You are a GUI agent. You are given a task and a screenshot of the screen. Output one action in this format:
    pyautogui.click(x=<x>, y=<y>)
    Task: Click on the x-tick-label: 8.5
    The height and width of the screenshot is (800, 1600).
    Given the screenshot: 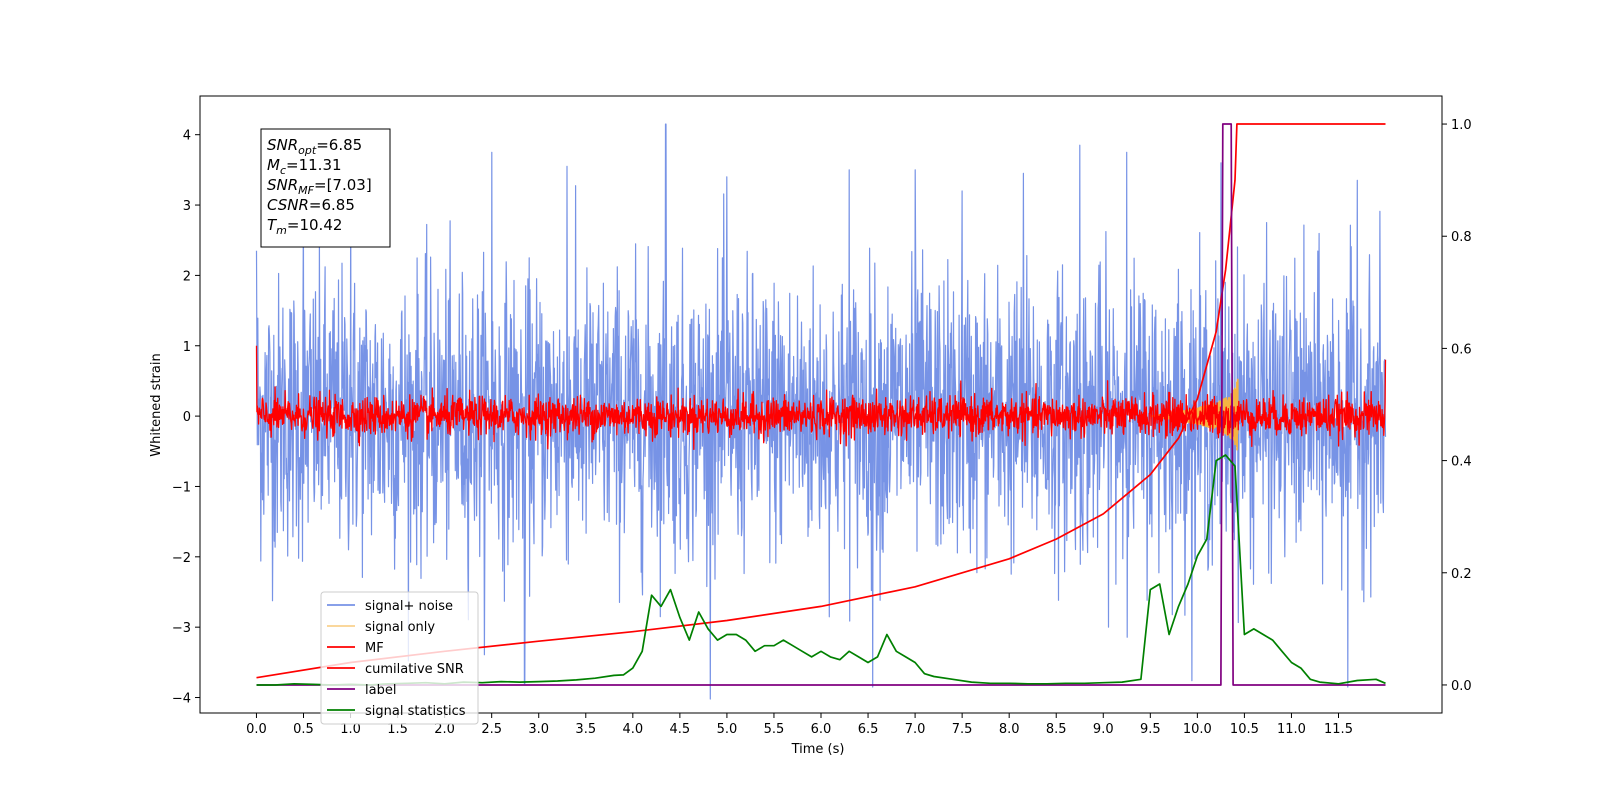 What is the action you would take?
    pyautogui.click(x=1056, y=729)
    